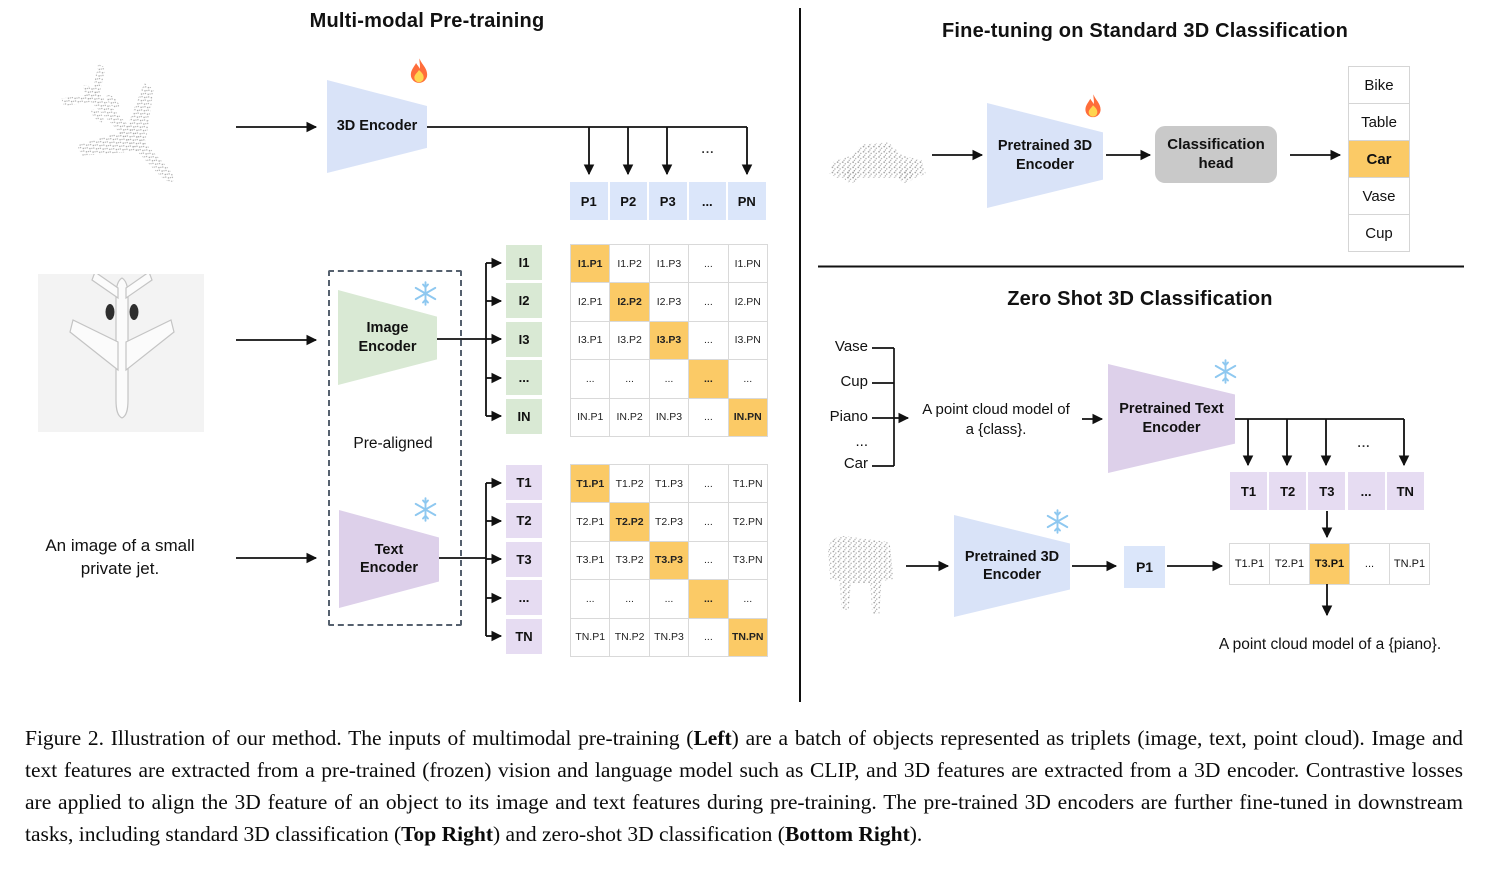 The width and height of the screenshot is (1490, 888). What do you see at coordinates (1216, 163) in the screenshot?
I see `classification-head-label2: head` at bounding box center [1216, 163].